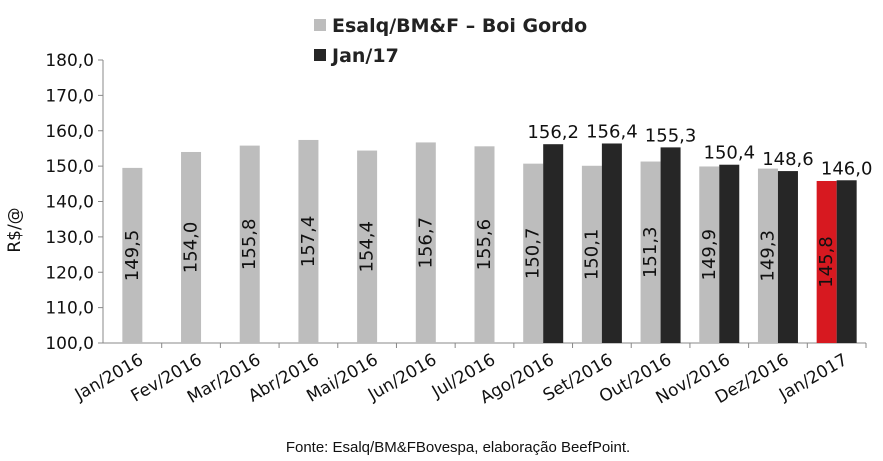 The height and width of the screenshot is (461, 883). I want to click on data-label-series-1: 157,4, so click(308, 242).